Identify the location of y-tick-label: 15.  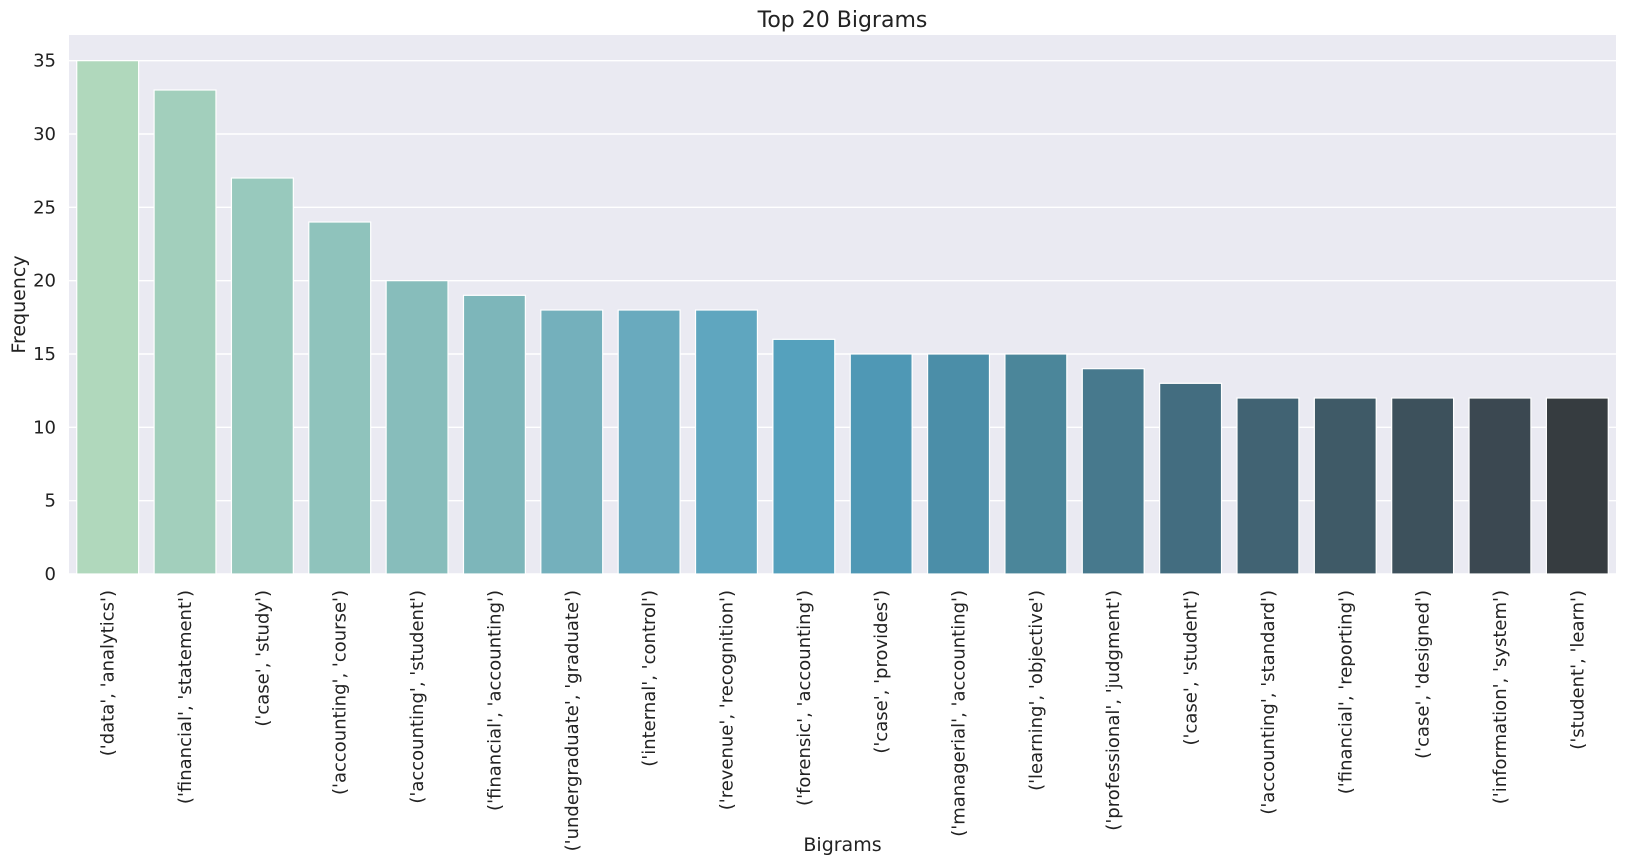
(44, 354).